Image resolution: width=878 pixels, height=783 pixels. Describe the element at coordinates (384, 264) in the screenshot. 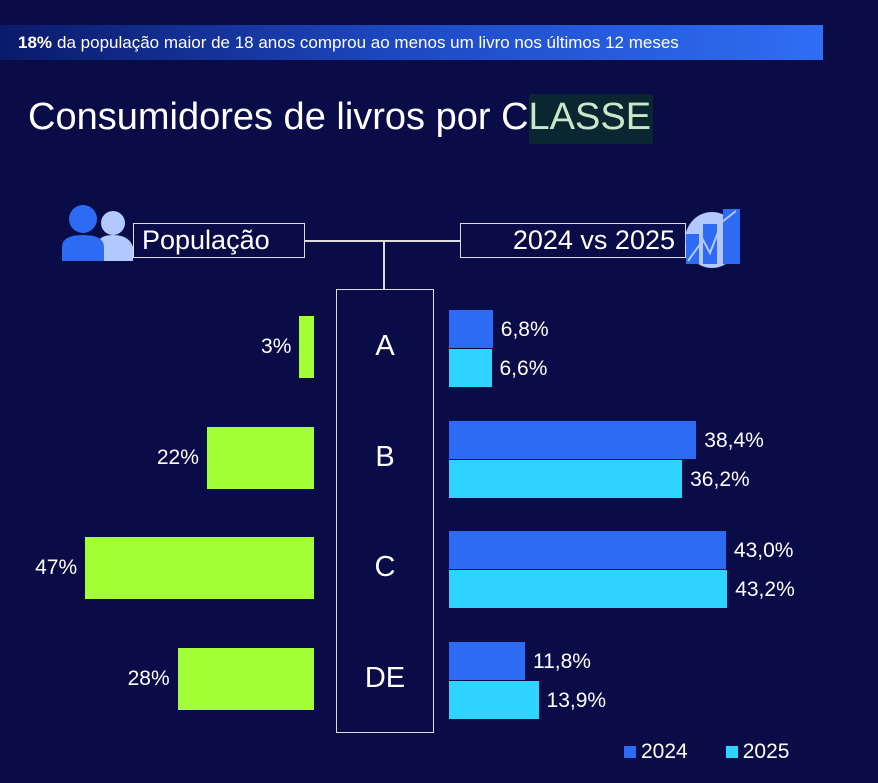

I see `connector-vertical` at that location.